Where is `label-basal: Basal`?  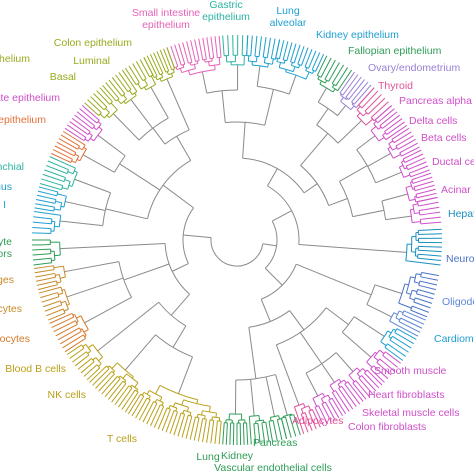 label-basal: Basal is located at coordinates (63, 77).